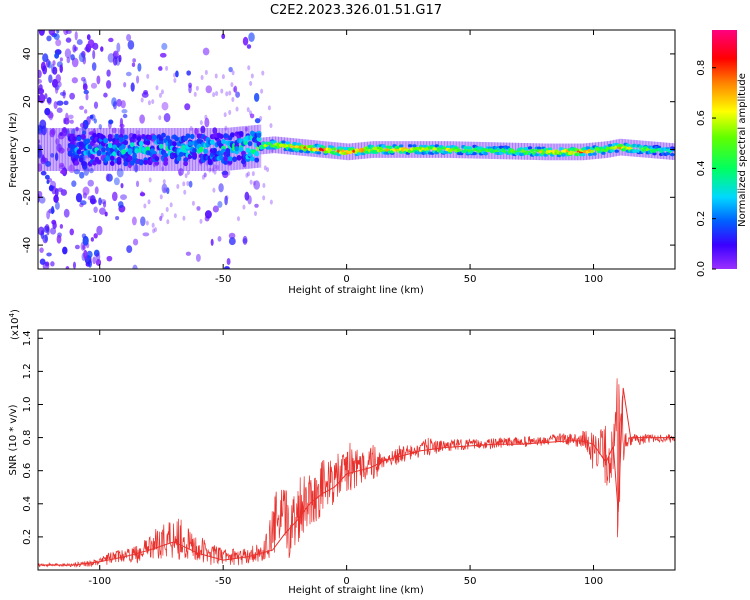 The image size is (750, 600). Describe the element at coordinates (27, 149) in the screenshot. I see `heatmap-y-tick-label: 0` at that location.